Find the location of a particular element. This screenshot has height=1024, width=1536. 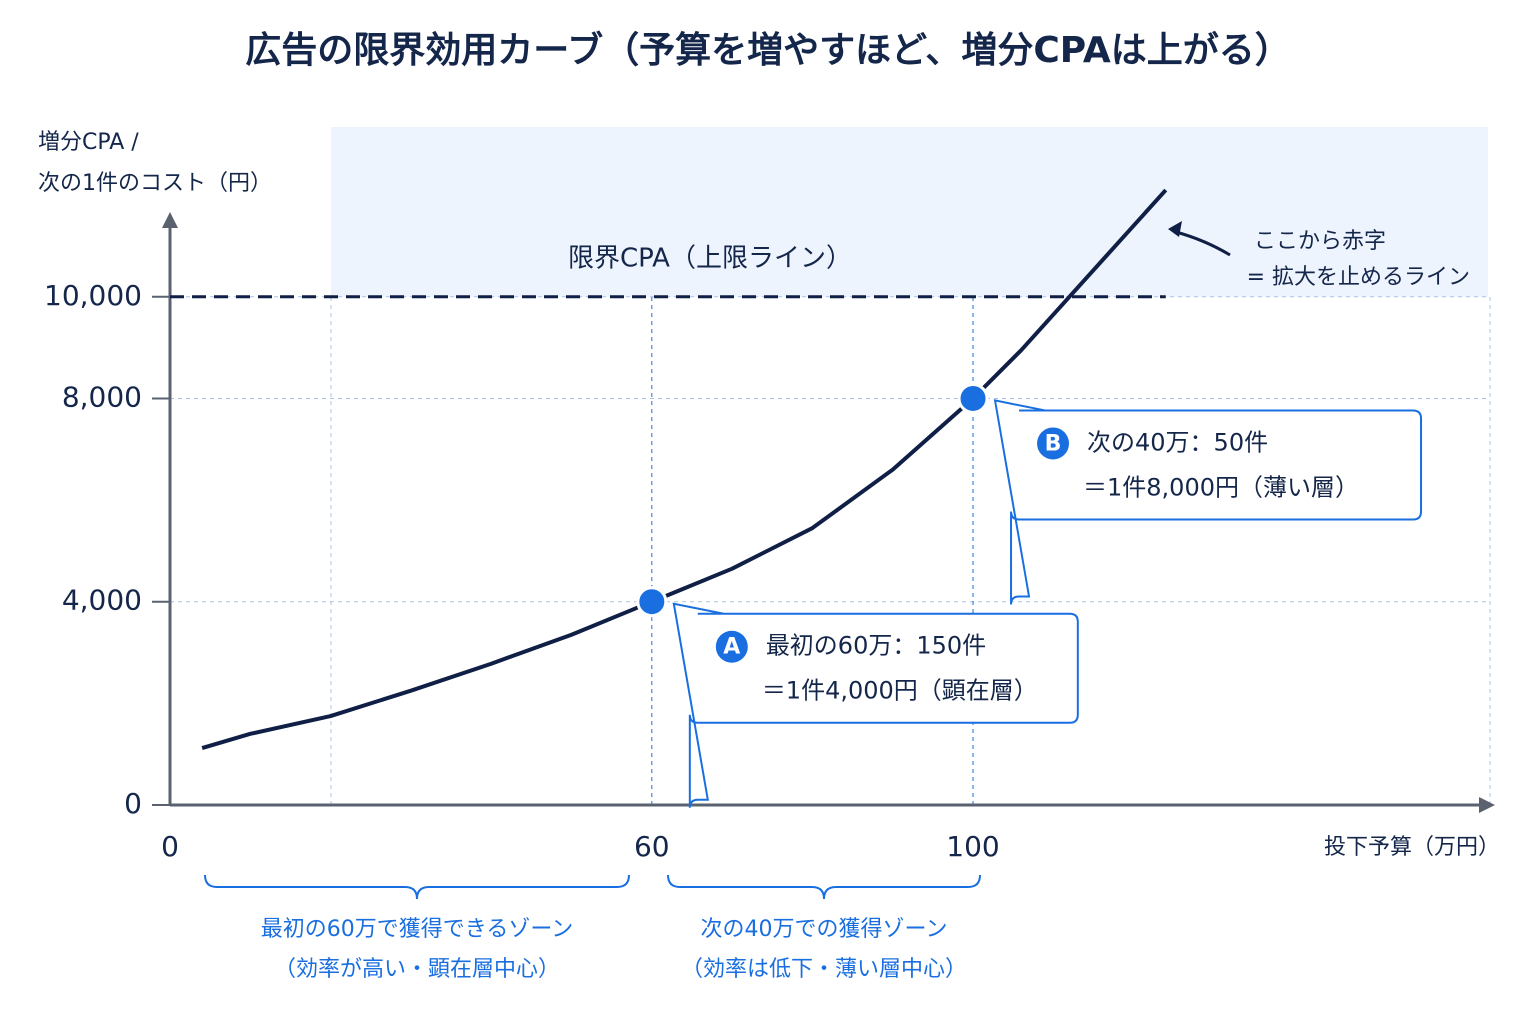

zone-label: （効率は低下・薄い層中心） is located at coordinates (824, 969).